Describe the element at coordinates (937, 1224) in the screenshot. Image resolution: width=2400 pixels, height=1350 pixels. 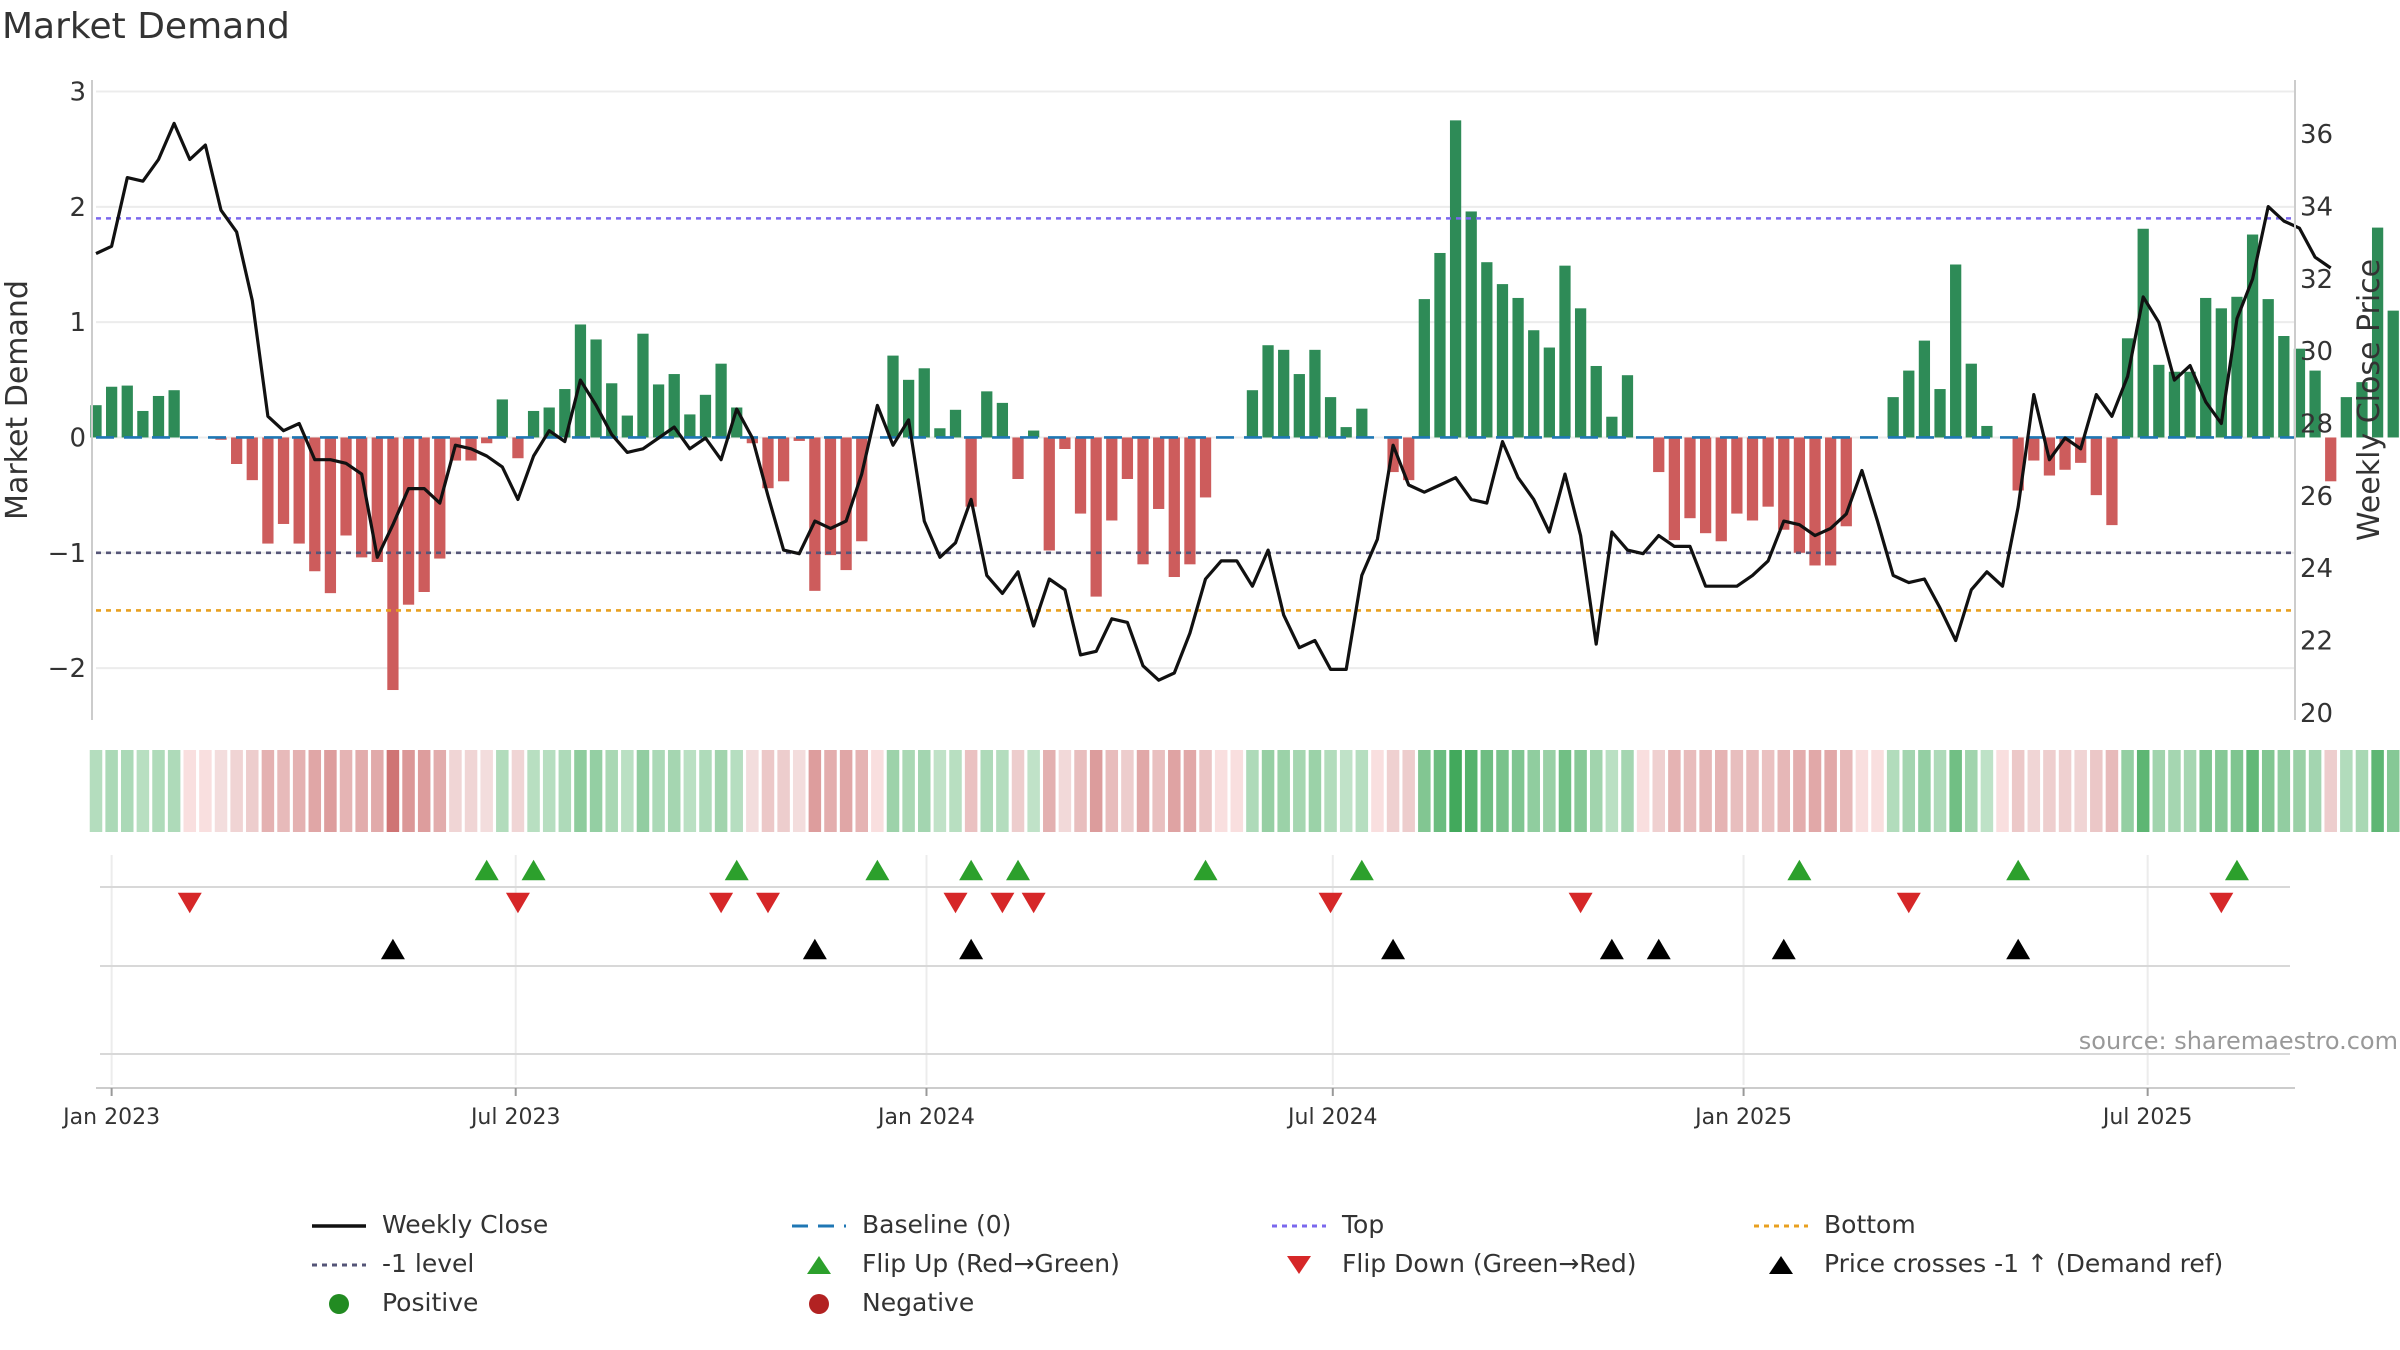
I see `legend-label: Baseline (0)` at that location.